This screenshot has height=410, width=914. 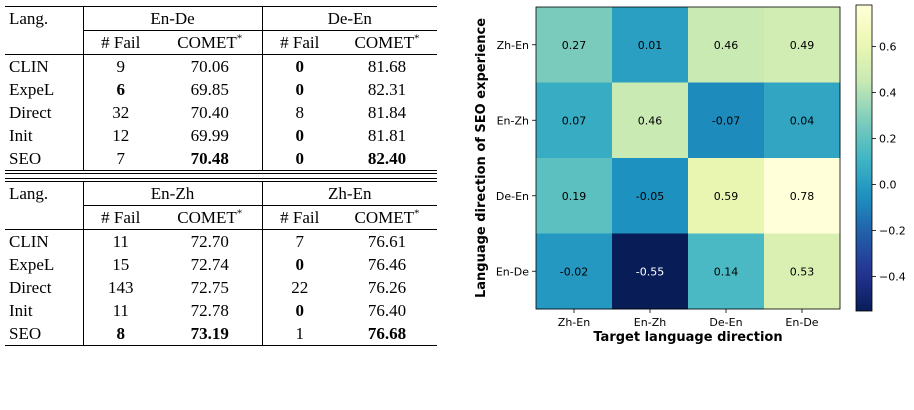 I want to click on comet-score-cell: 70.40, so click(x=209, y=112).